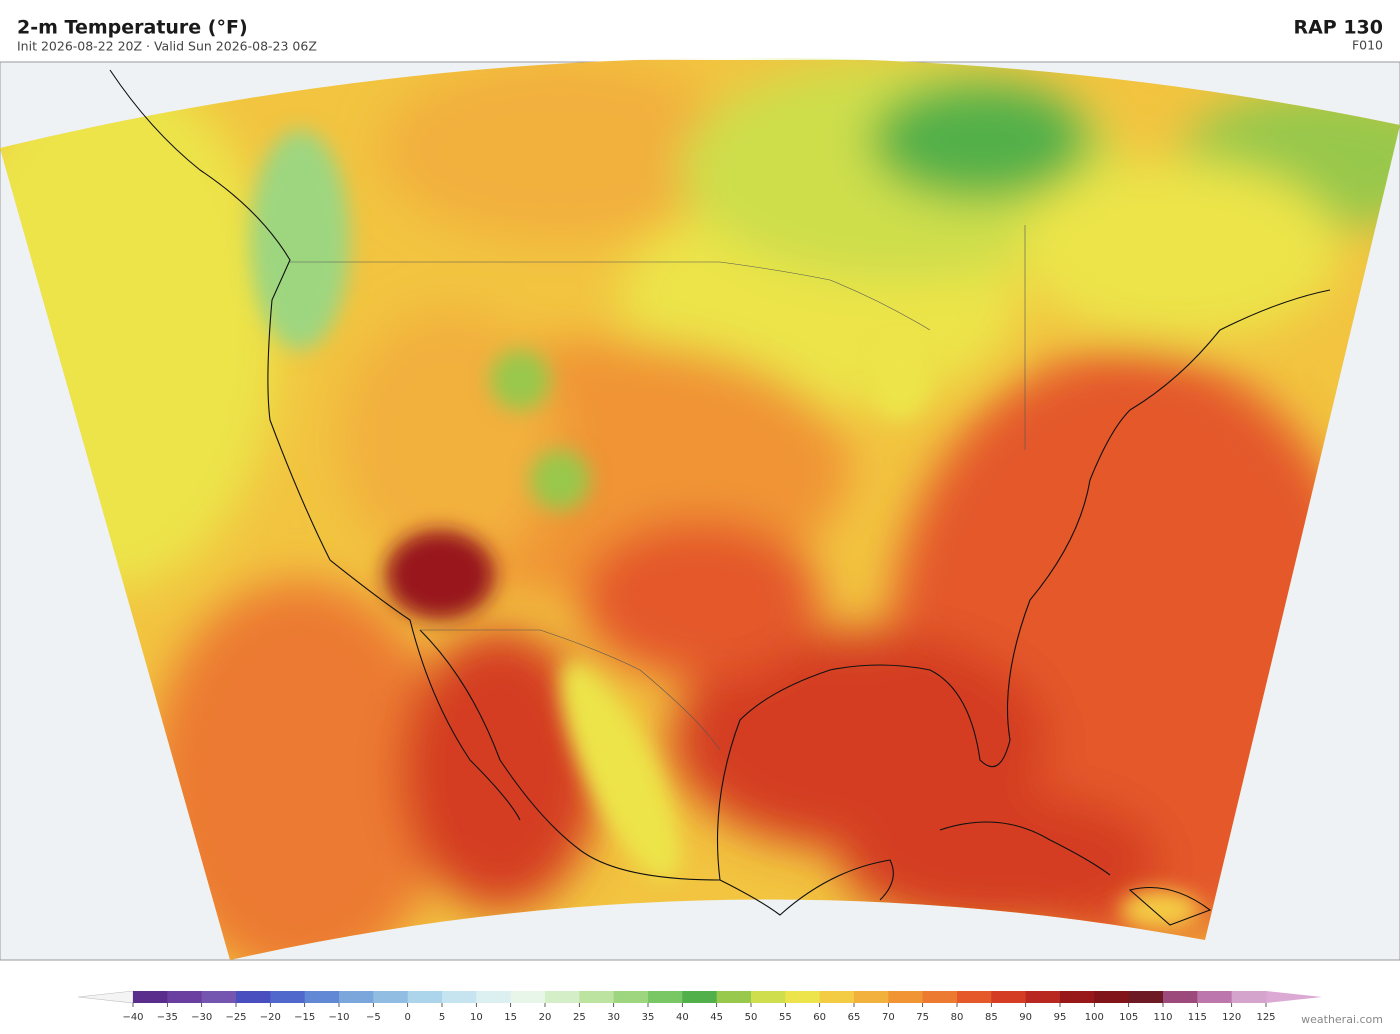 Image resolution: width=1400 pixels, height=1034 pixels. Describe the element at coordinates (545, 1017) in the screenshot. I see `colorbar-tick-label: 20` at that location.